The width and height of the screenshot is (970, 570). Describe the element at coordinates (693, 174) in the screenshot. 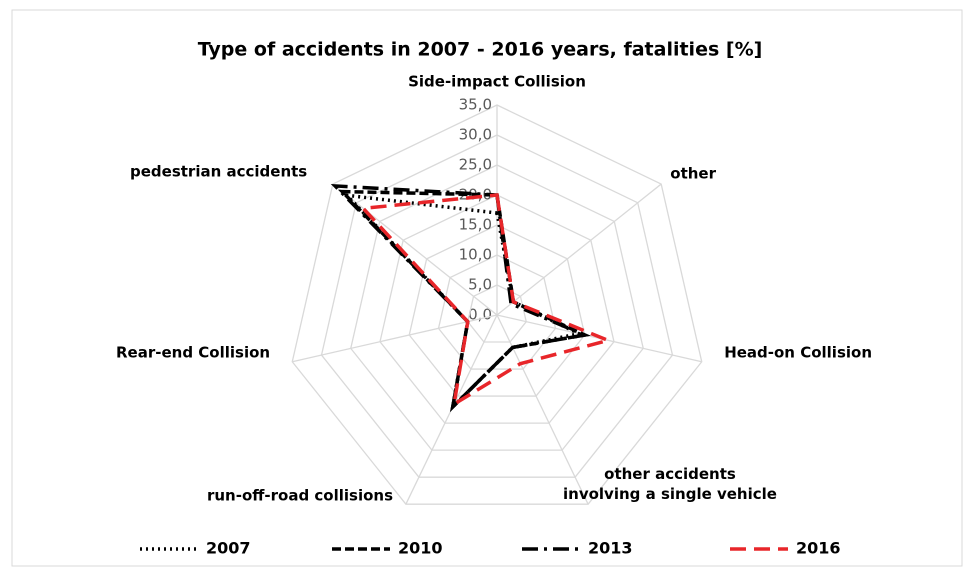

I see `category-label: other` at that location.